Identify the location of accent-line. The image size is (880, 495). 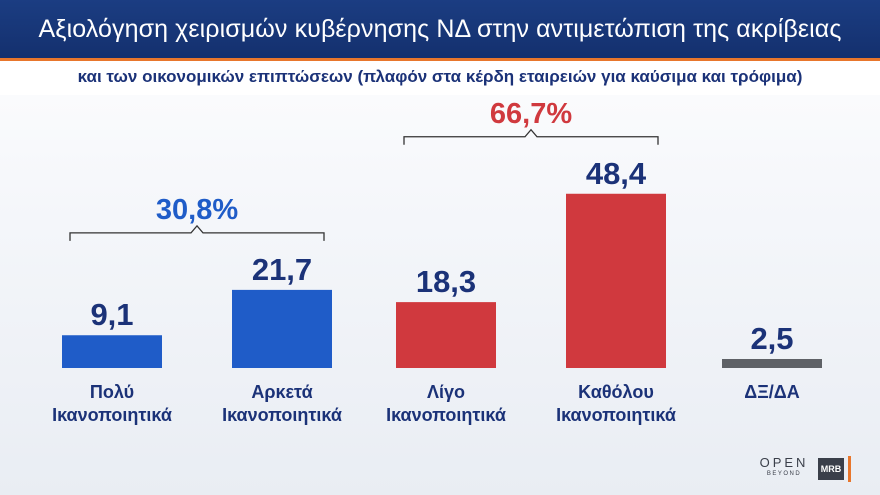
(440, 59).